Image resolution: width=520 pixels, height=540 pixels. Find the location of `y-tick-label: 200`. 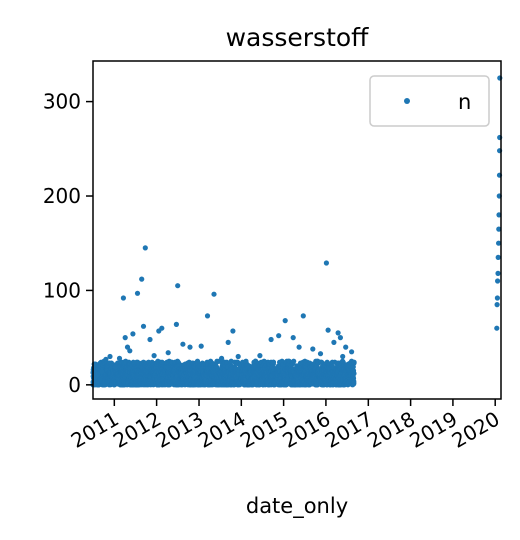

y-tick-label: 200 is located at coordinates (62, 196).